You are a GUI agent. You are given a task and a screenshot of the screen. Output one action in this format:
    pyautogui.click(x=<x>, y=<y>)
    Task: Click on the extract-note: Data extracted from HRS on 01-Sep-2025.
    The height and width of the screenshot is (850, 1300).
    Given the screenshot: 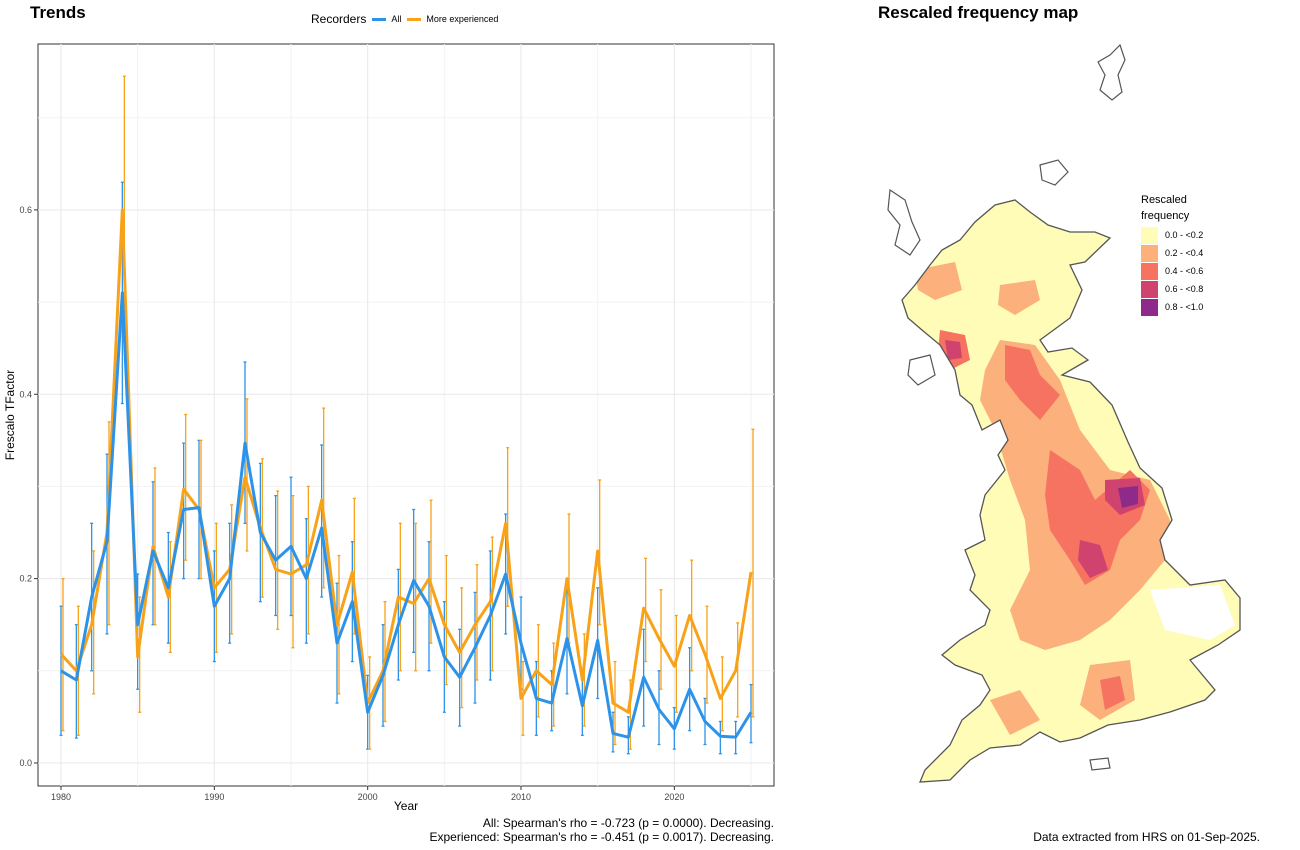 What is the action you would take?
    pyautogui.click(x=1146, y=837)
    